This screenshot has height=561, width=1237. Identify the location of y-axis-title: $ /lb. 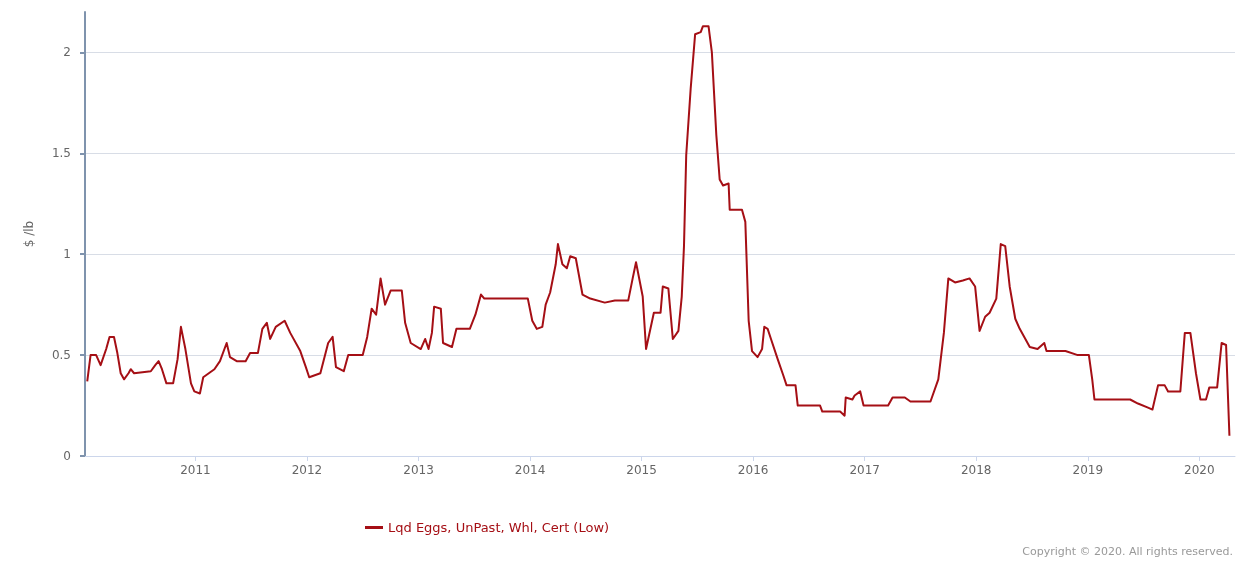
(29, 234).